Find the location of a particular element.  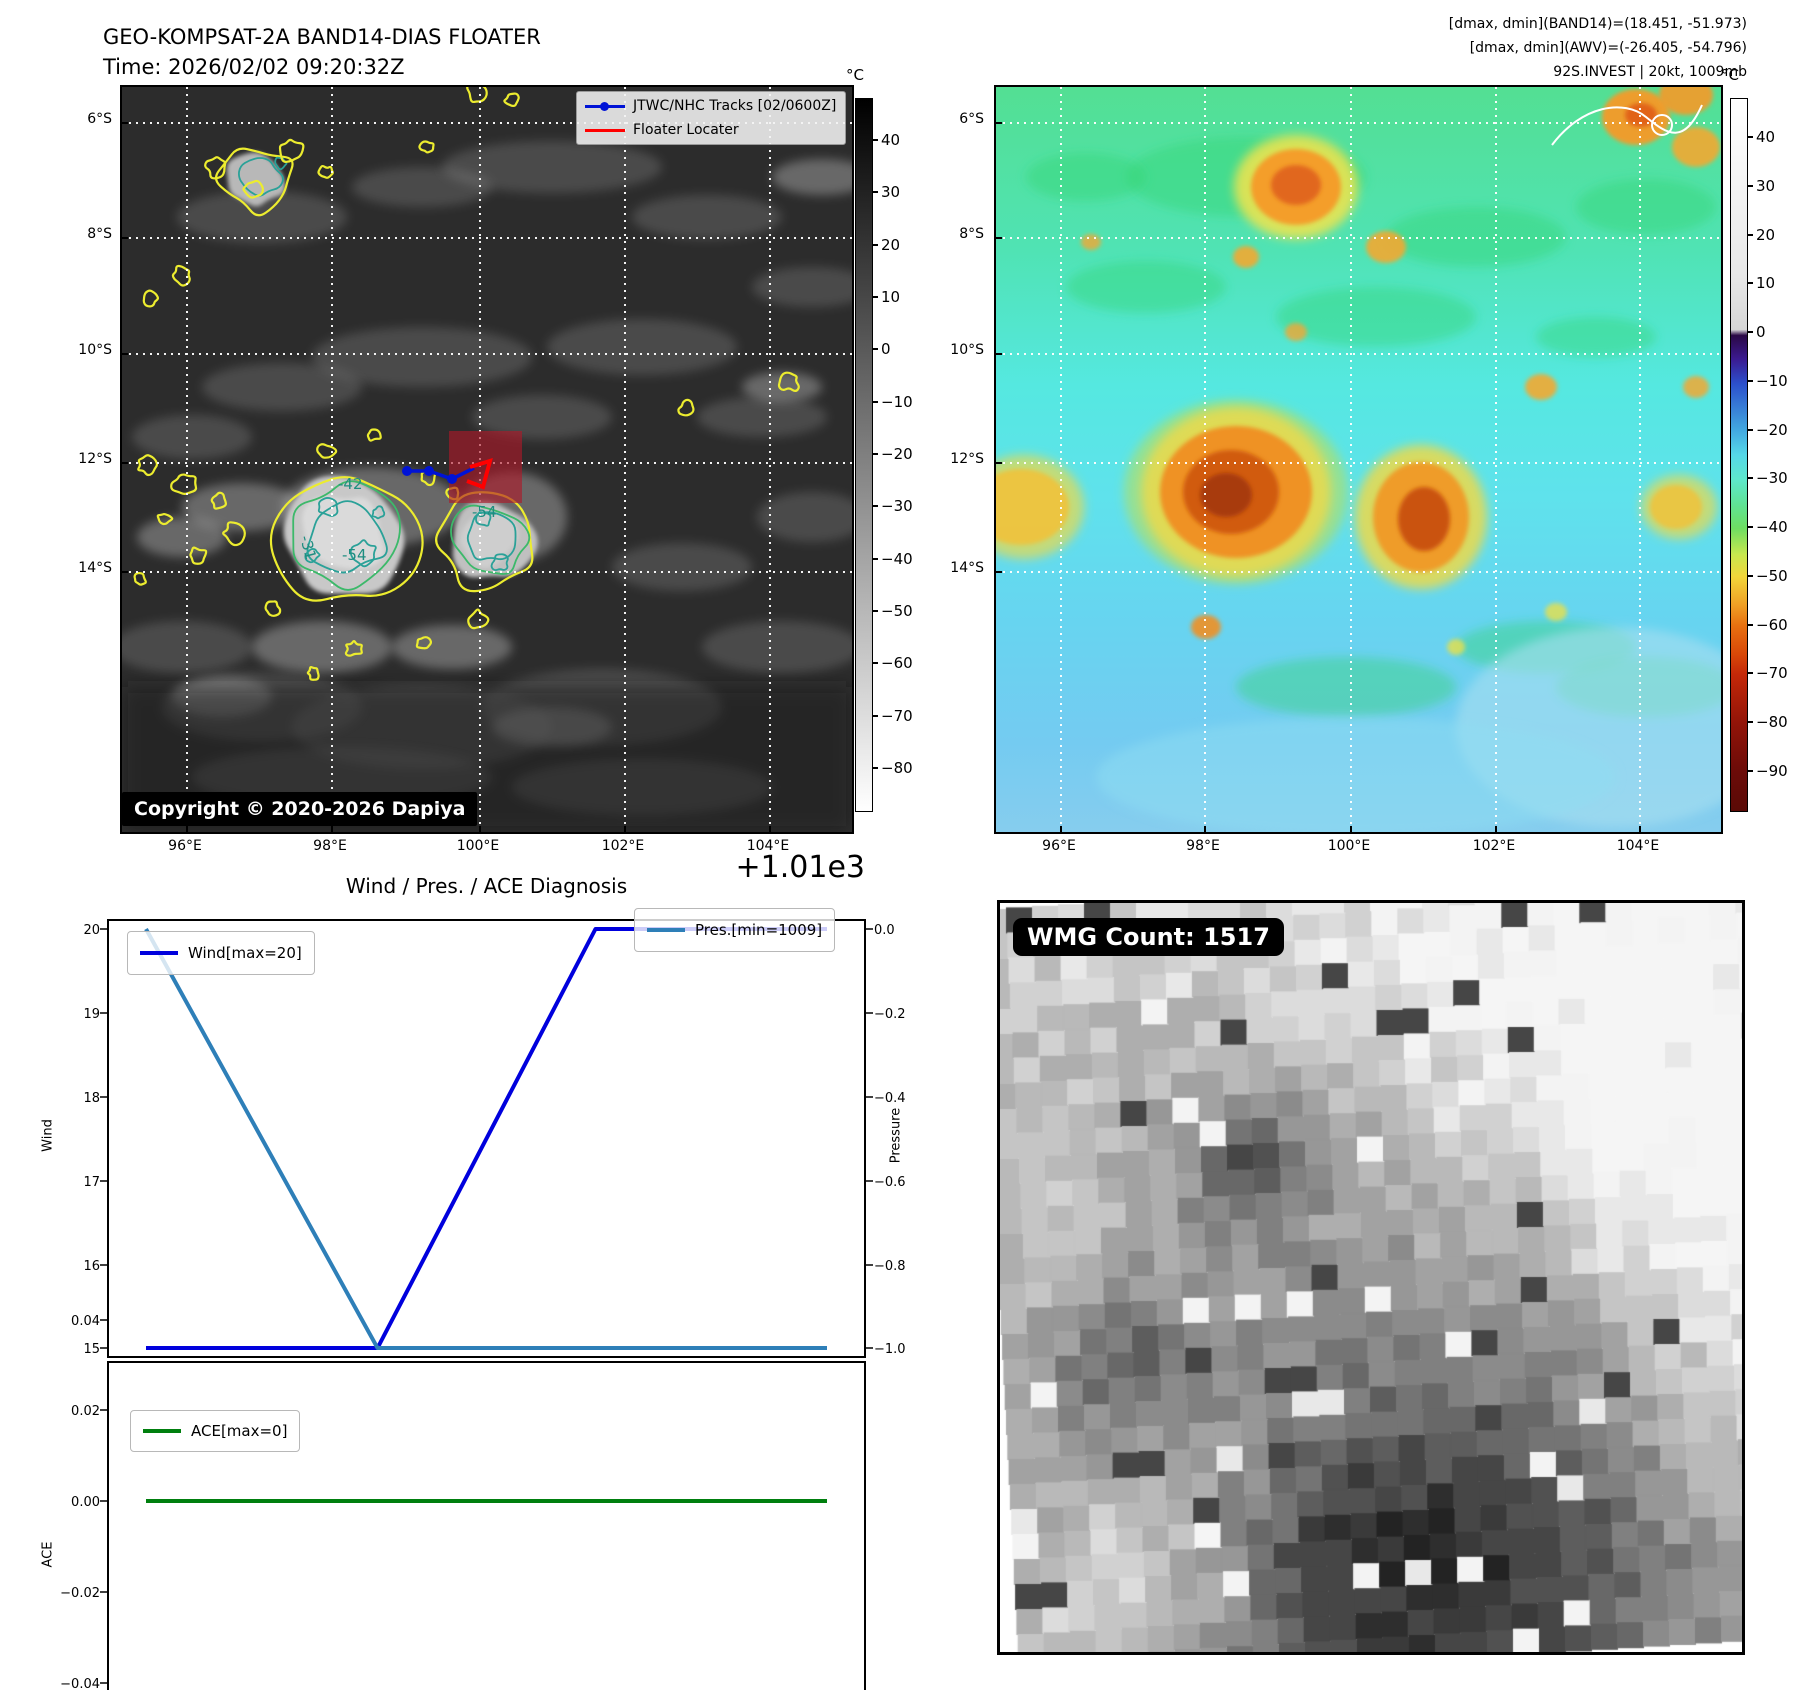

lon-tick-label: 96°E is located at coordinates (185, 846).